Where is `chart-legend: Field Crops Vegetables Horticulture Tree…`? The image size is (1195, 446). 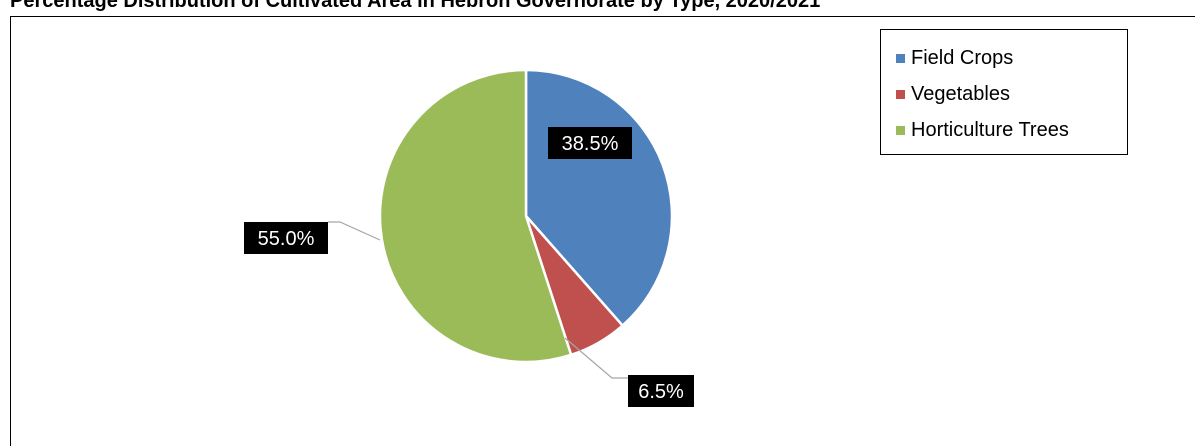
chart-legend: Field Crops Vegetables Horticulture Tree… is located at coordinates (1004, 92).